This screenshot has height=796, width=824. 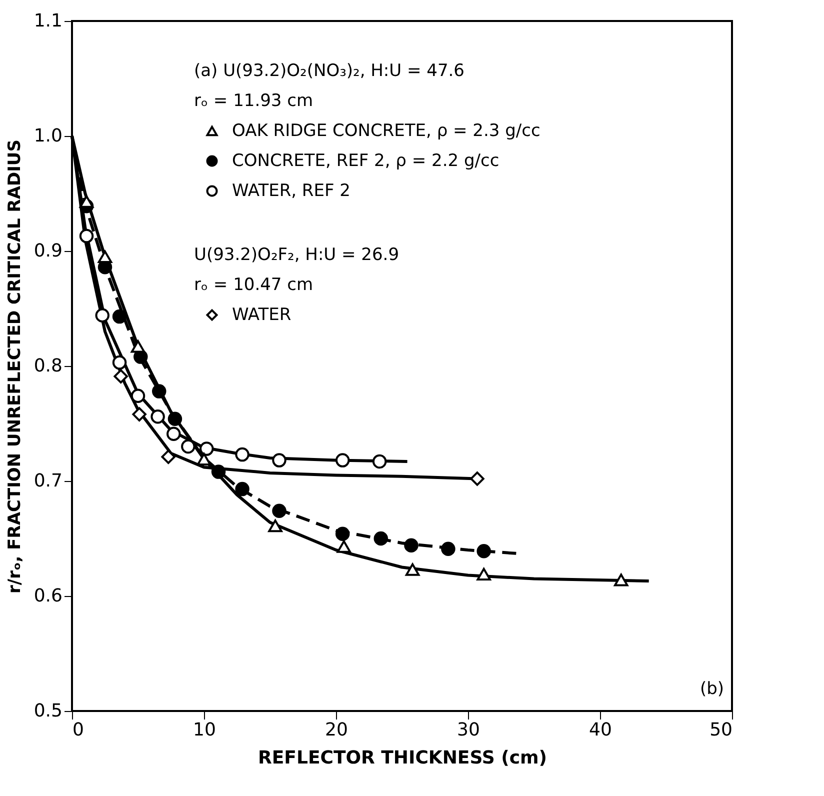 What do you see at coordinates (254, 285) in the screenshot?
I see `annotation: rₒ = 10.47 cm` at bounding box center [254, 285].